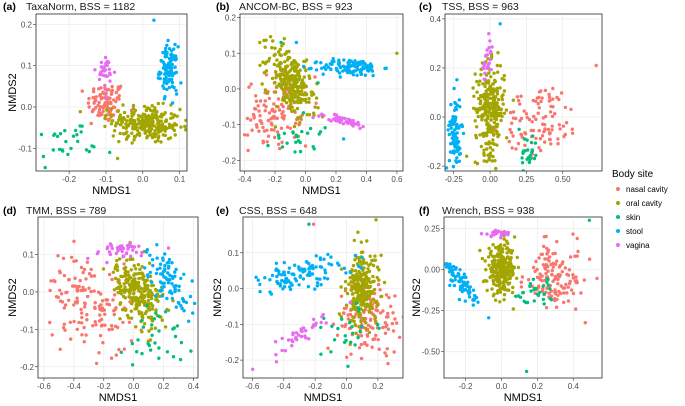 Image resolution: width=685 pixels, height=406 pixels. Describe the element at coordinates (306, 179) in the screenshot. I see `x-tick-label: 0.0` at that location.